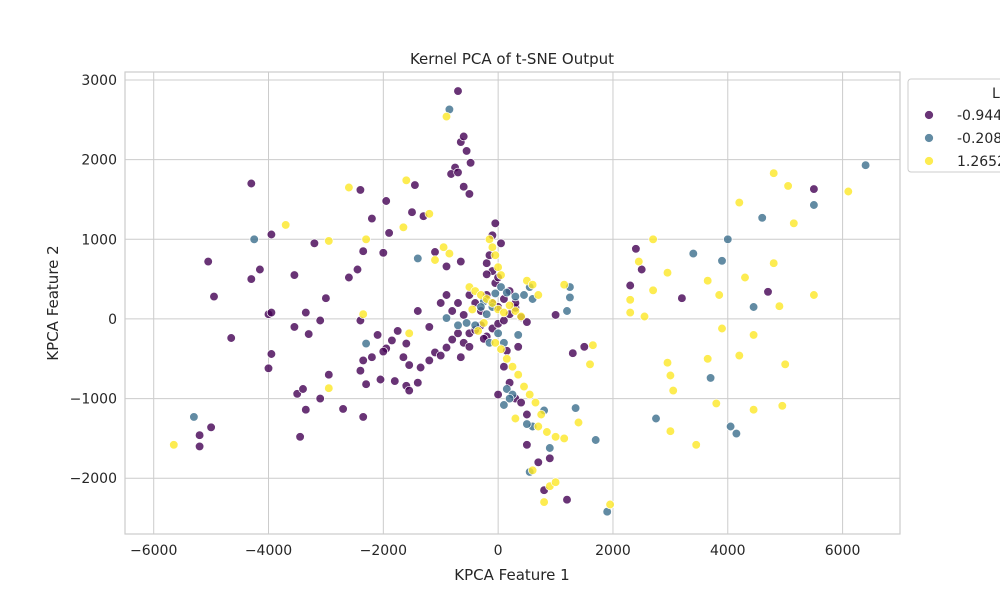 Image resolution: width=1000 pixels, height=600 pixels. I want to click on y-tick-label: 2000, so click(99, 161).